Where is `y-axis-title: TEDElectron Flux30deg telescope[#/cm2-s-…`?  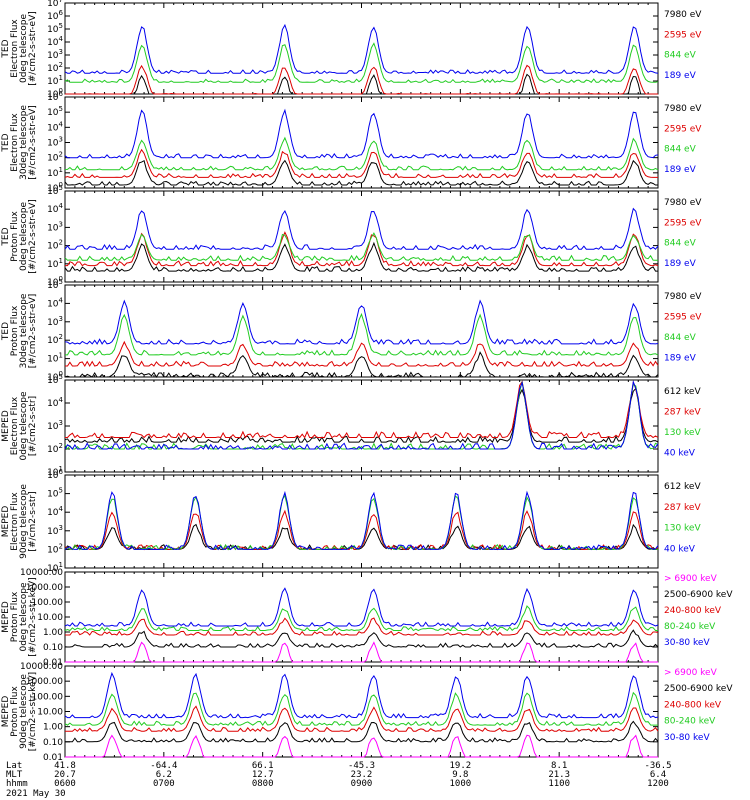
y-axis-title: TEDElectron Flux30deg telescope[#/cm2-s-… is located at coordinates (19, 142).